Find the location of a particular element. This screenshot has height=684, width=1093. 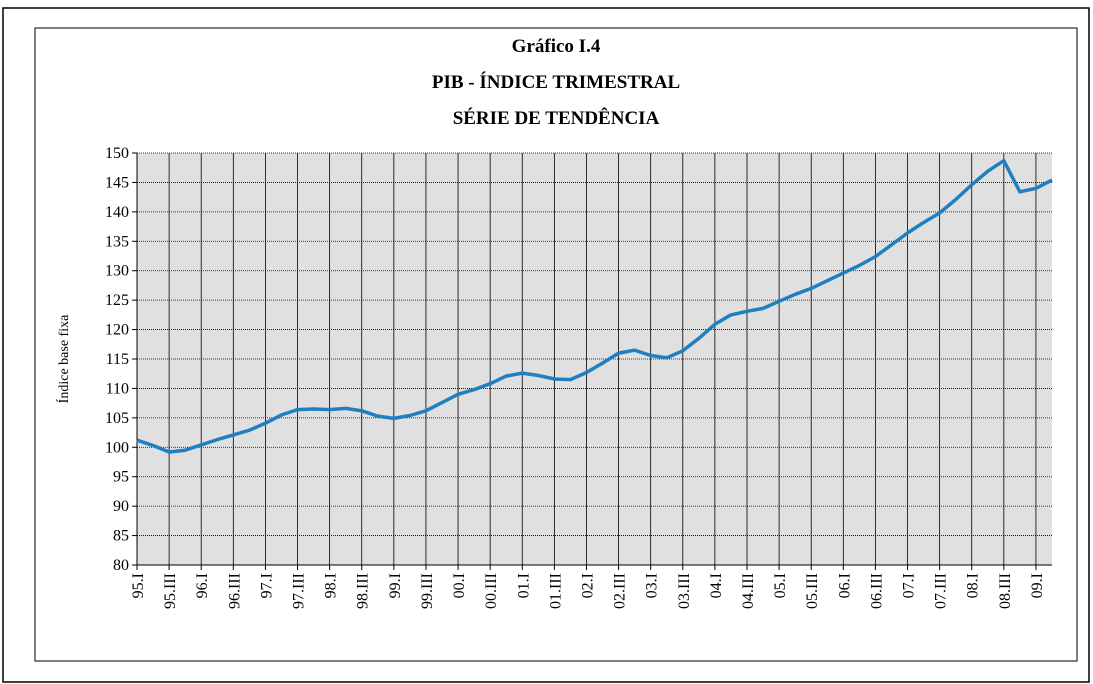

x-tick-label: 07.I is located at coordinates (909, 585).